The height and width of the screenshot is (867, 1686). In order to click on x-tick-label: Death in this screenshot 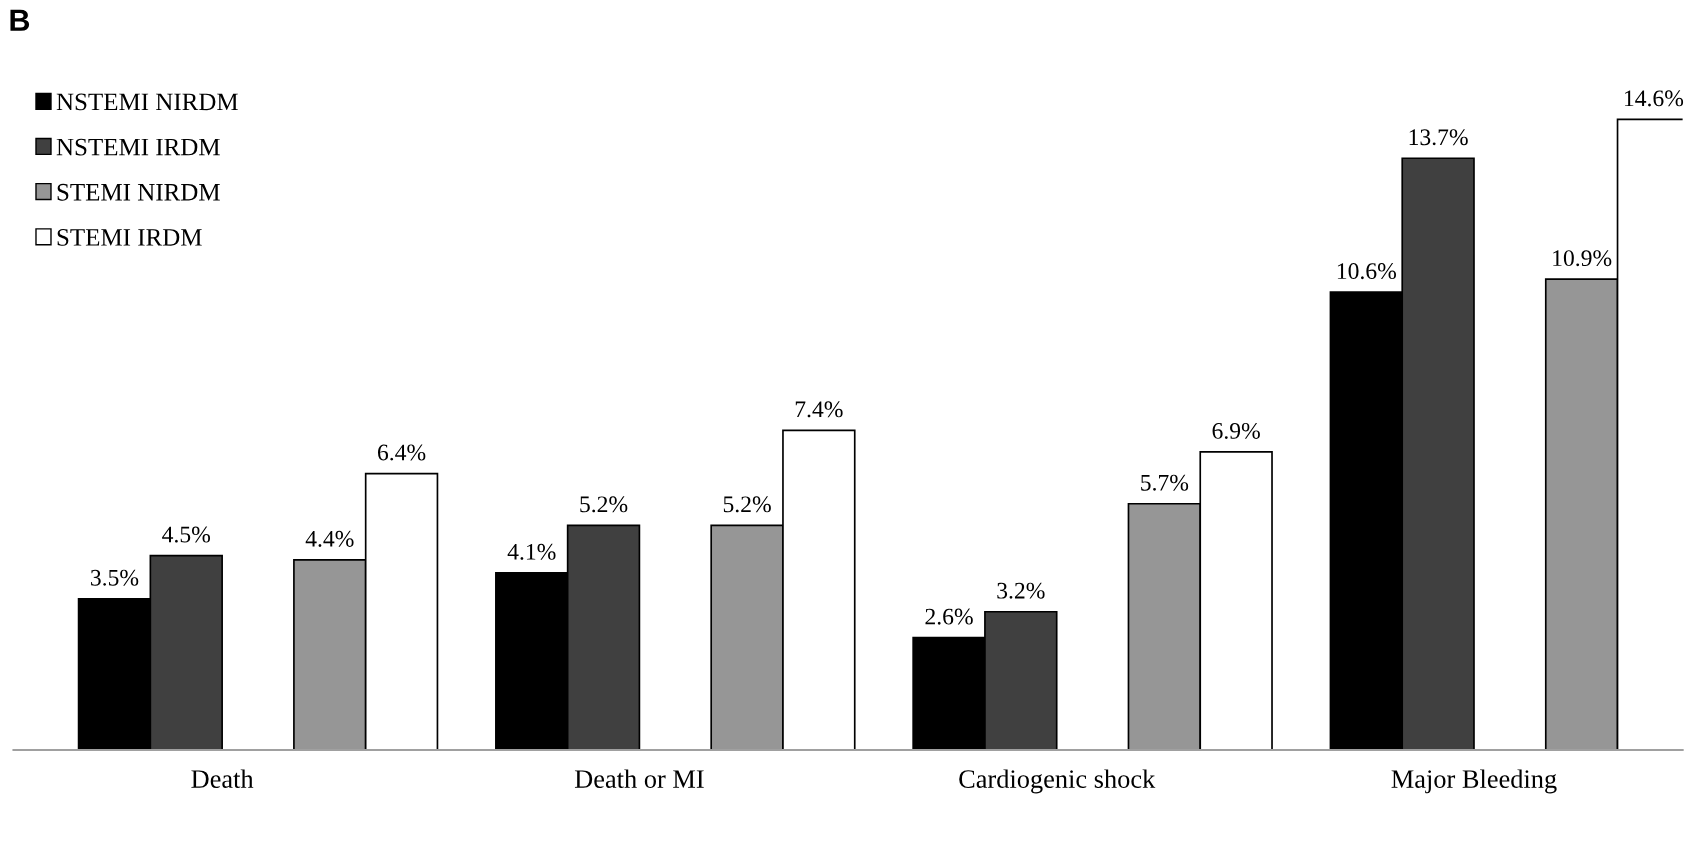, I will do `click(222, 778)`.